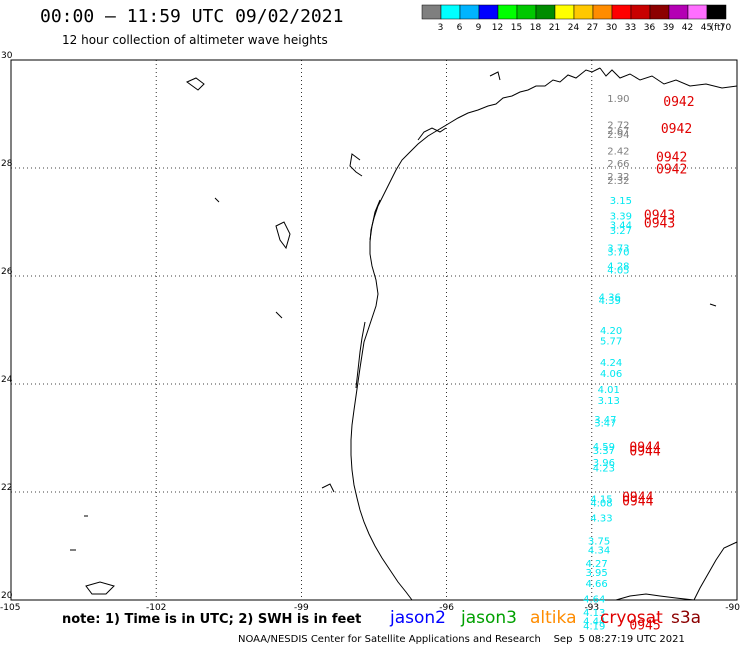  Describe the element at coordinates (7, 596) in the screenshot. I see `lat-label: 20` at that location.